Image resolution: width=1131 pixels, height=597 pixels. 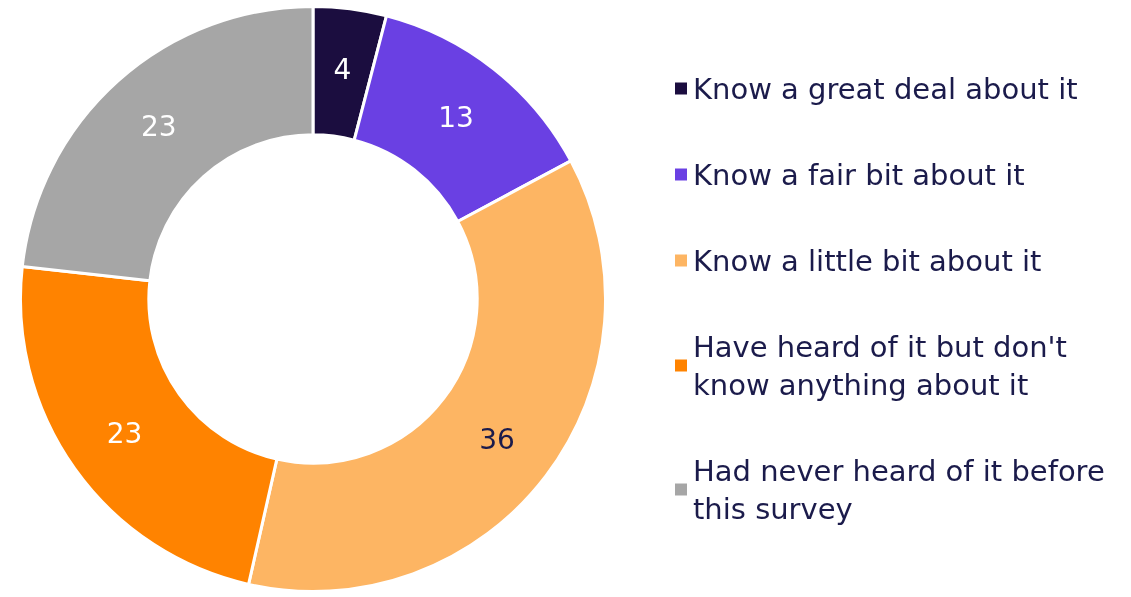 I want to click on legend-label: Know a great deal about it, so click(x=885, y=88).